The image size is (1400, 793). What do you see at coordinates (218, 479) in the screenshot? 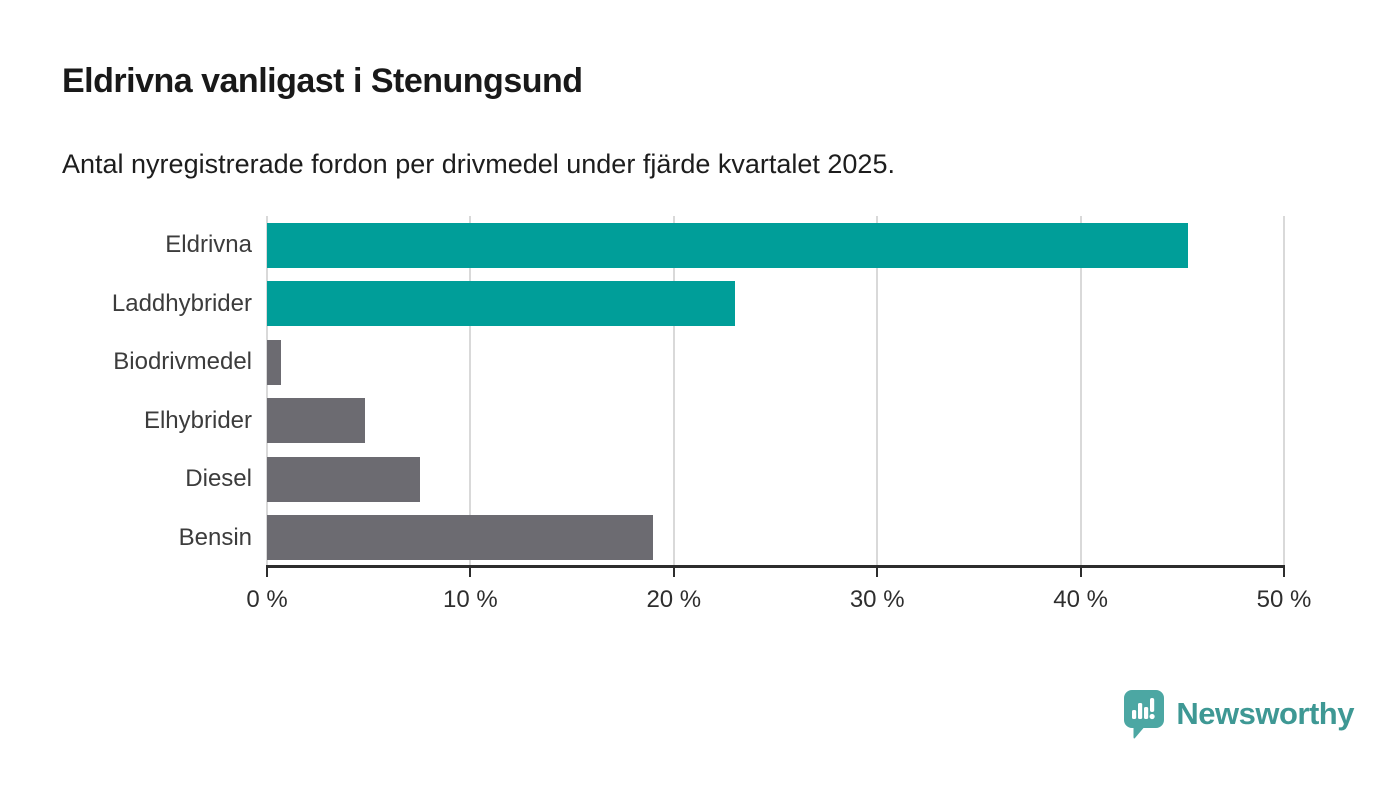
I see `category-label-diesel: Diesel` at bounding box center [218, 479].